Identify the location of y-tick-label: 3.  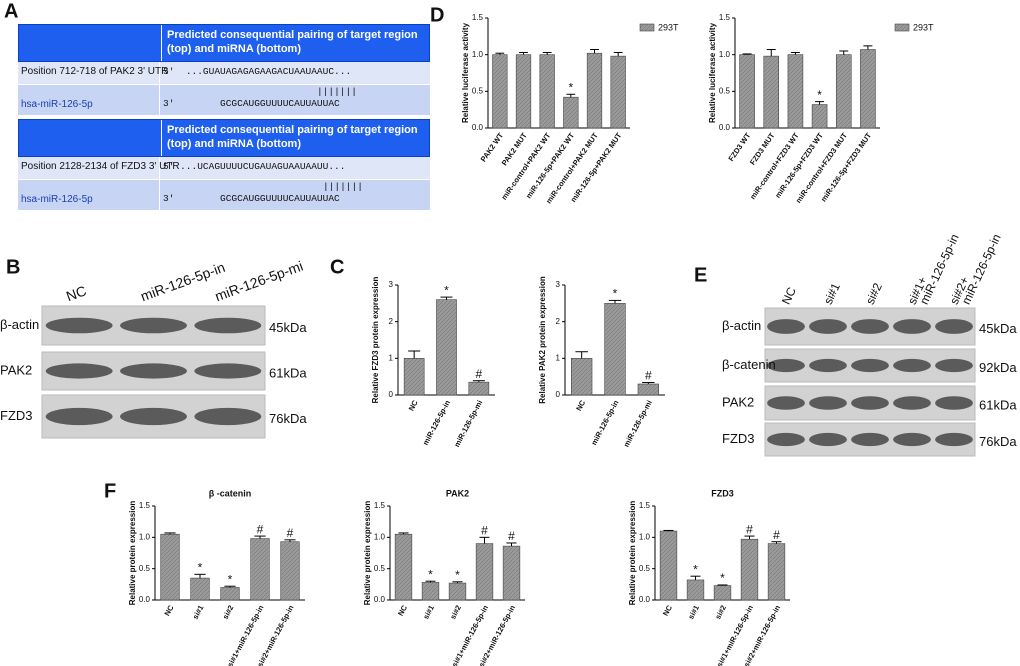
(391, 284).